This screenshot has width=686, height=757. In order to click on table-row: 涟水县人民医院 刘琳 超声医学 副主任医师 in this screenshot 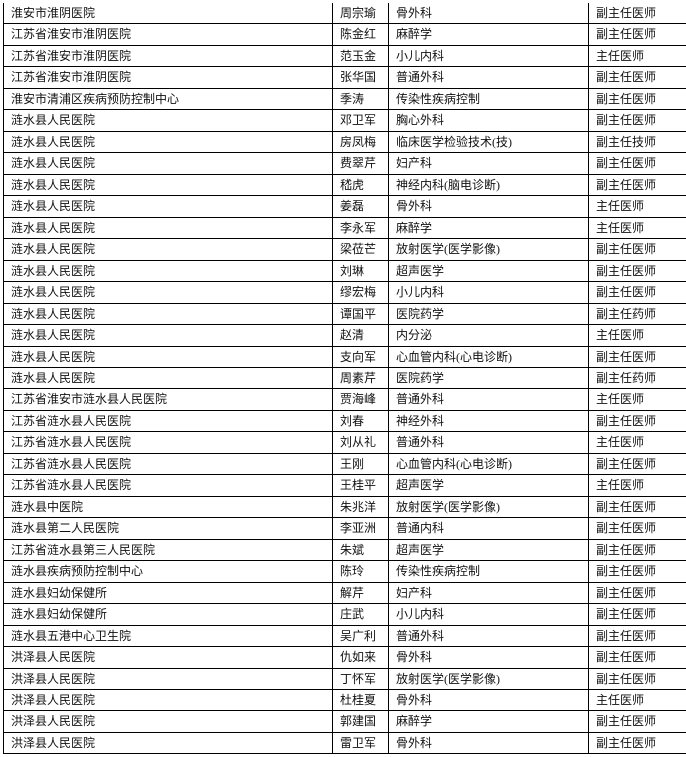, I will do `click(344, 271)`.